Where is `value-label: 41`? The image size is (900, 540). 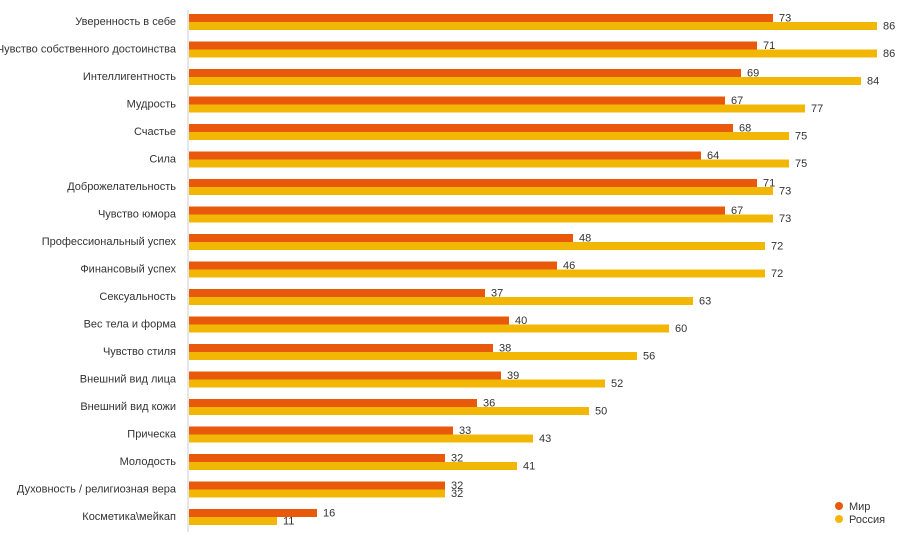 value-label: 41 is located at coordinates (529, 467).